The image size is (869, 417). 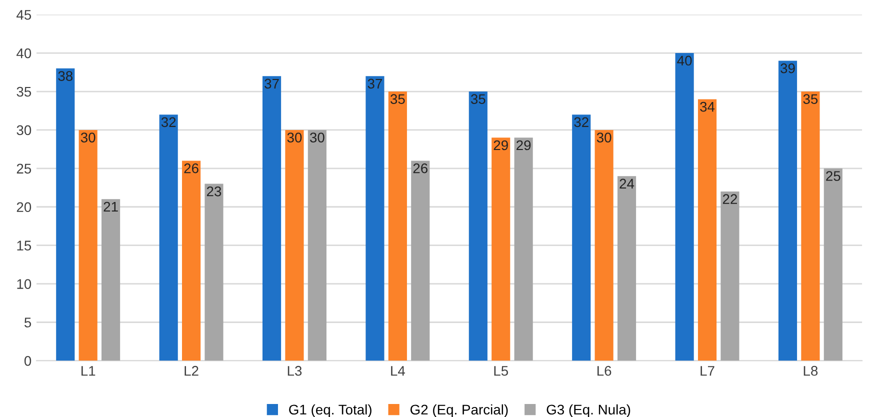 What do you see at coordinates (833, 176) in the screenshot?
I see `data-label: 25` at bounding box center [833, 176].